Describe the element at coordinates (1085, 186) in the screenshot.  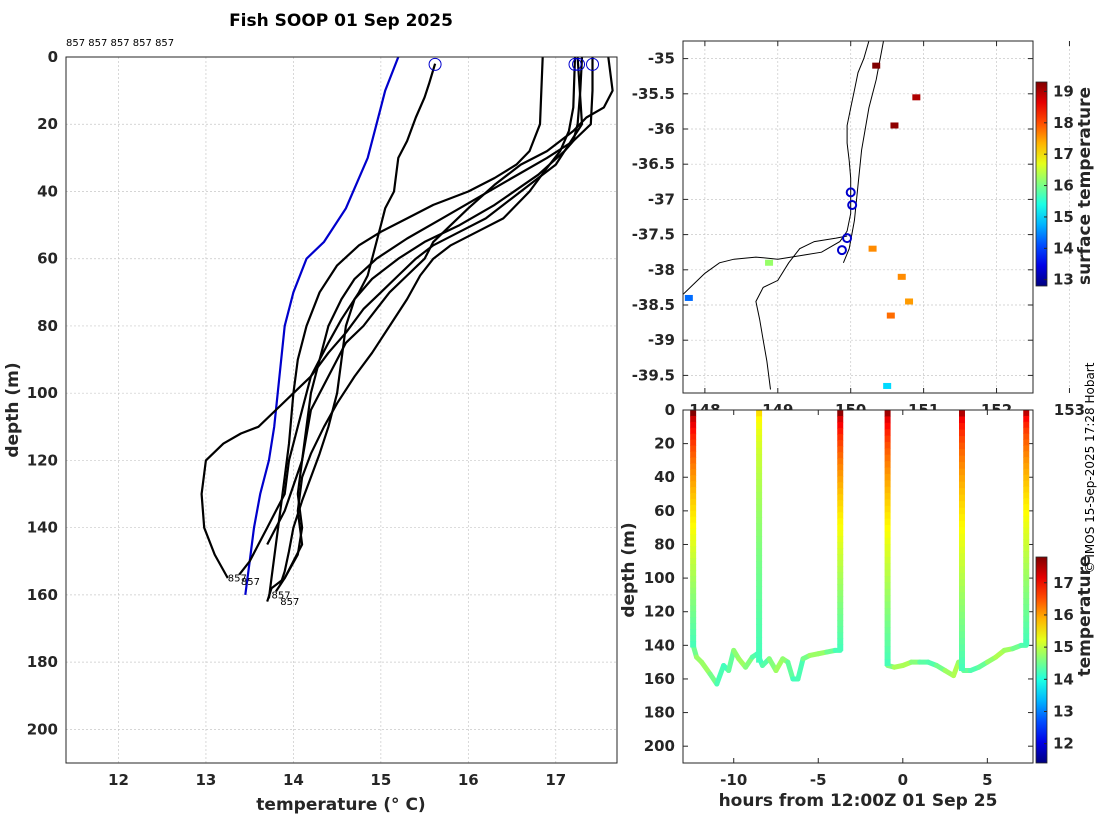
I see `sst-colorbar-label: surface temperature` at that location.